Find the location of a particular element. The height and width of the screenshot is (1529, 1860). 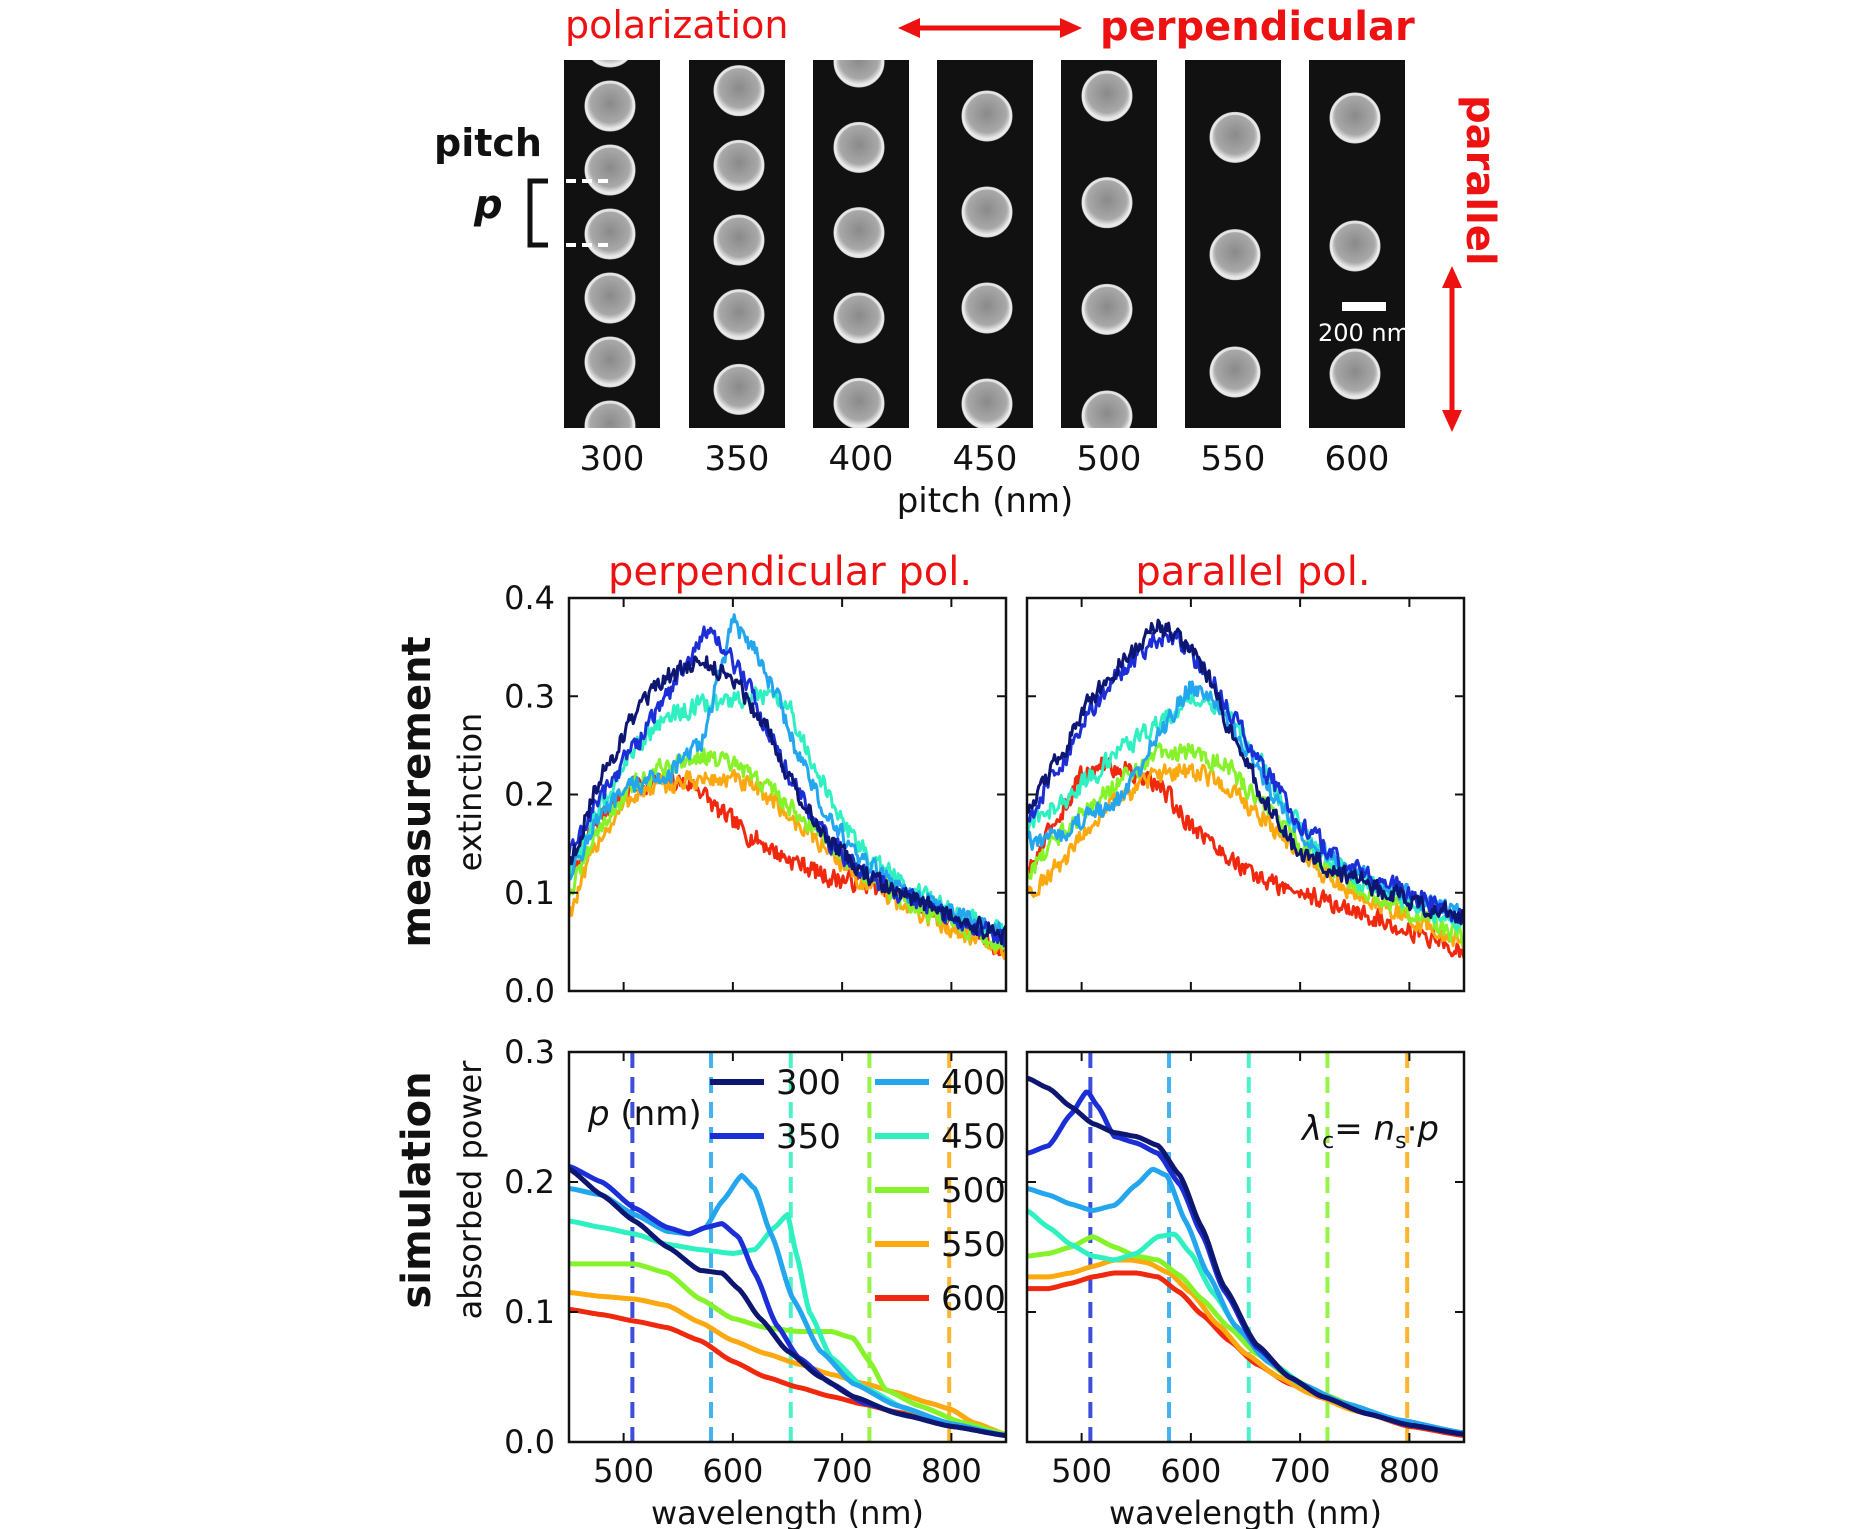

scale-bar-label: 200 nm is located at coordinates (1364, 333).